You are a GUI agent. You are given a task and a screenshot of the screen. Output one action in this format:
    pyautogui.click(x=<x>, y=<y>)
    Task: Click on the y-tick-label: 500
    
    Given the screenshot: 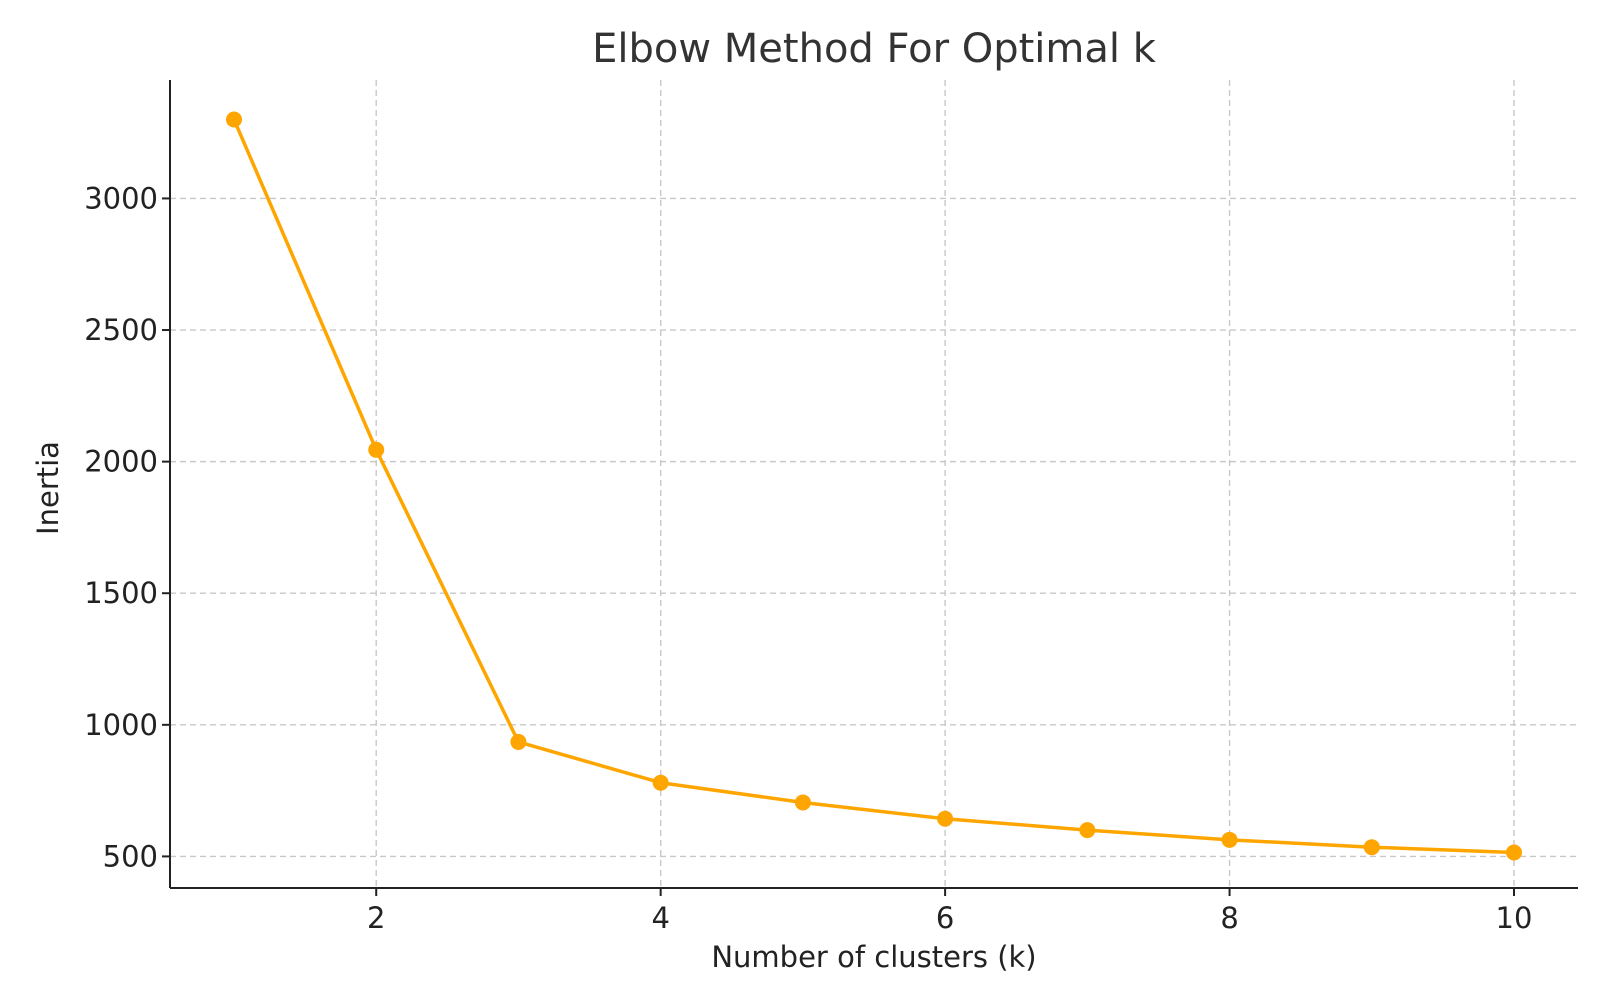 What is the action you would take?
    pyautogui.click(x=130, y=856)
    